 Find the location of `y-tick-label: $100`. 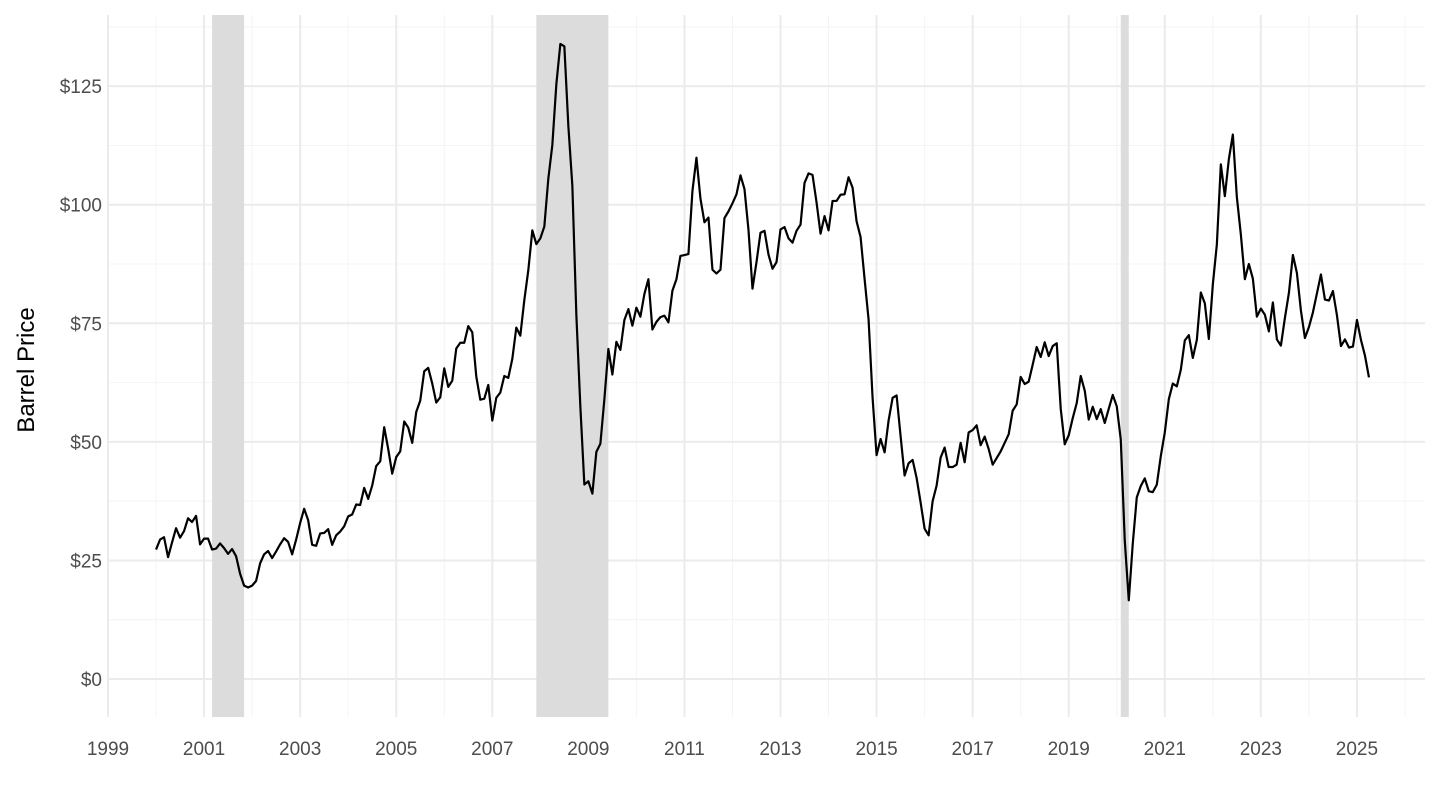

y-tick-label: $100 is located at coordinates (81, 206).